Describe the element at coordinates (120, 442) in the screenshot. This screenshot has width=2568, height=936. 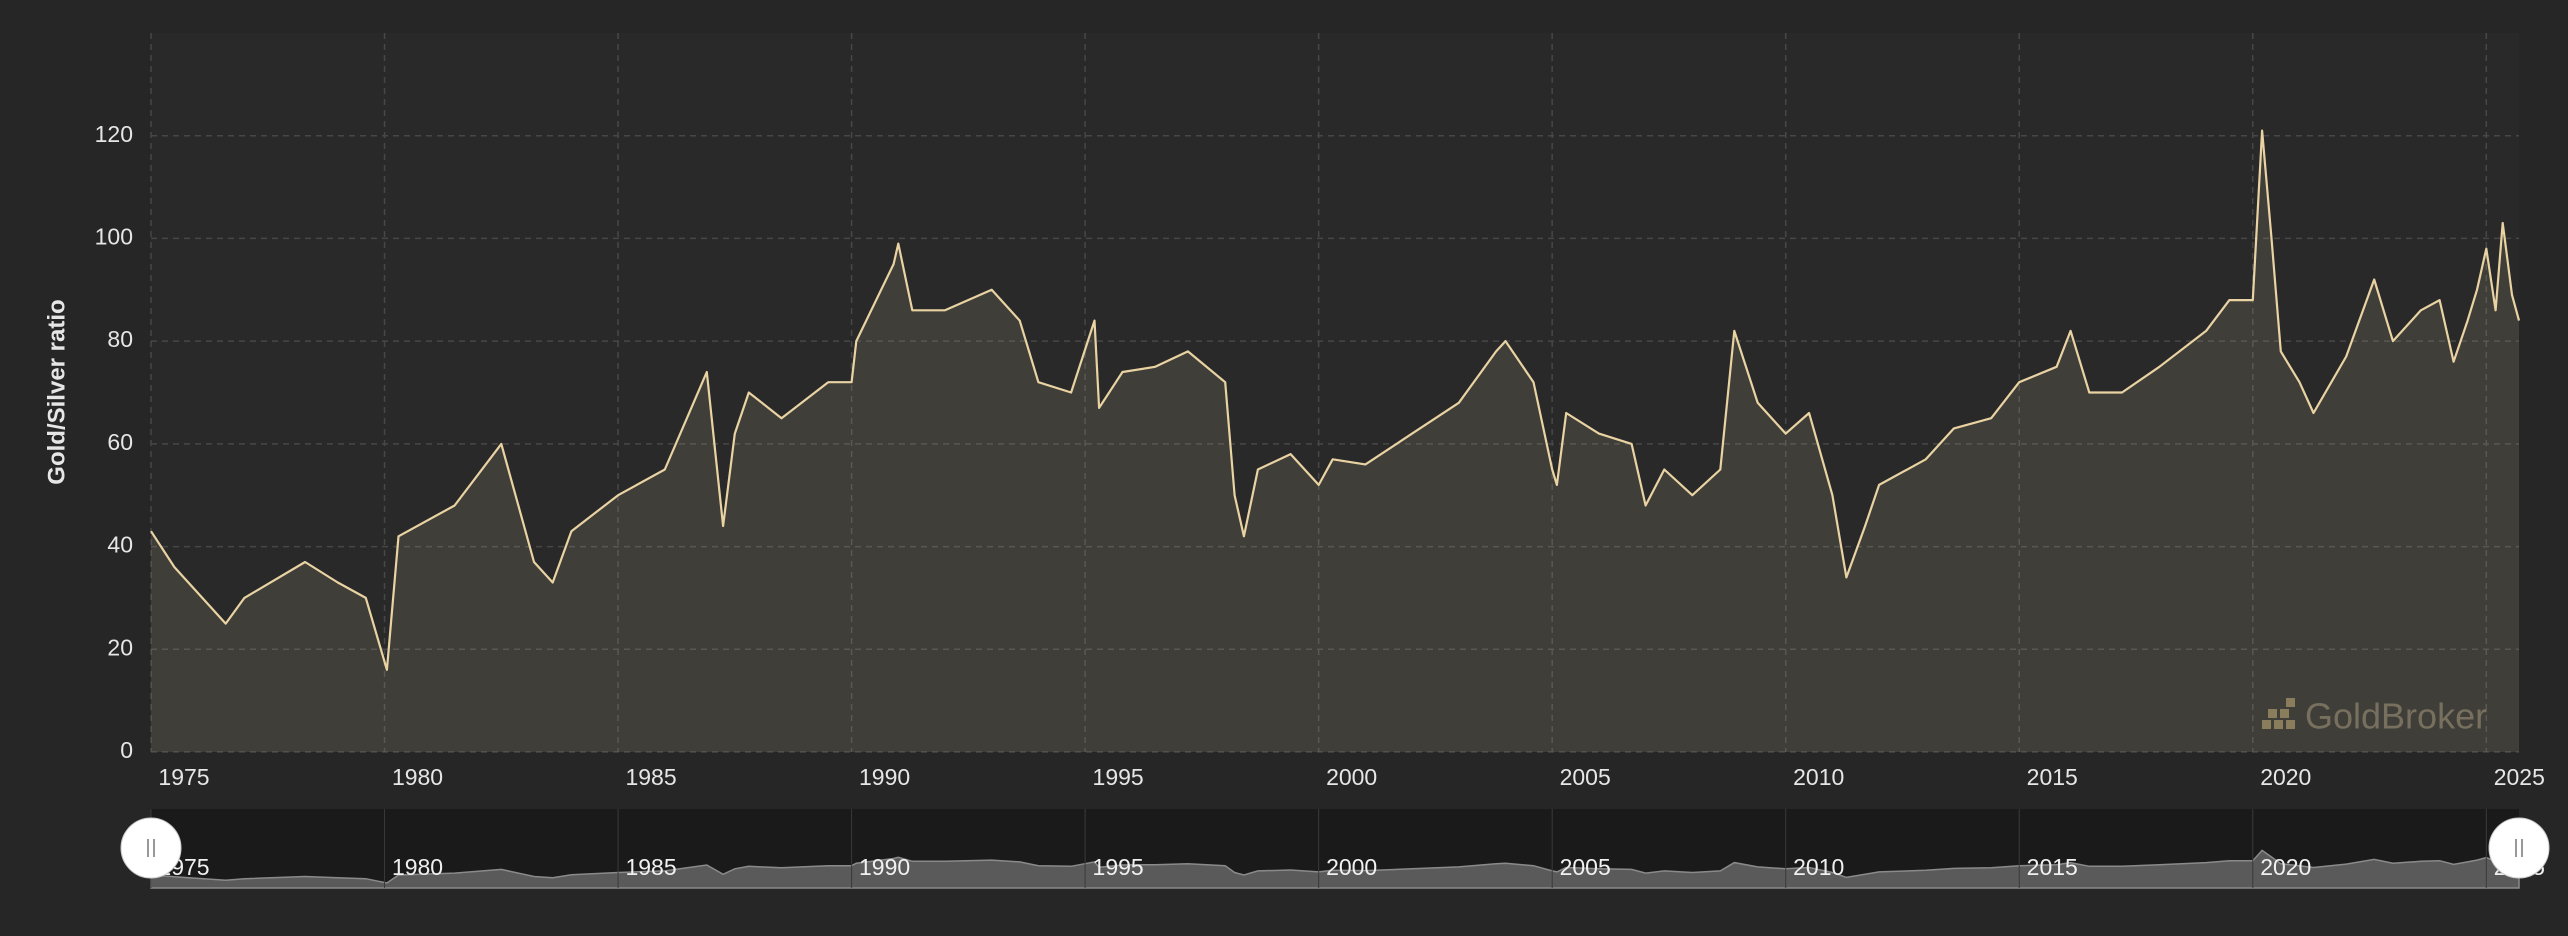
I see `y-tick-label: 60` at that location.